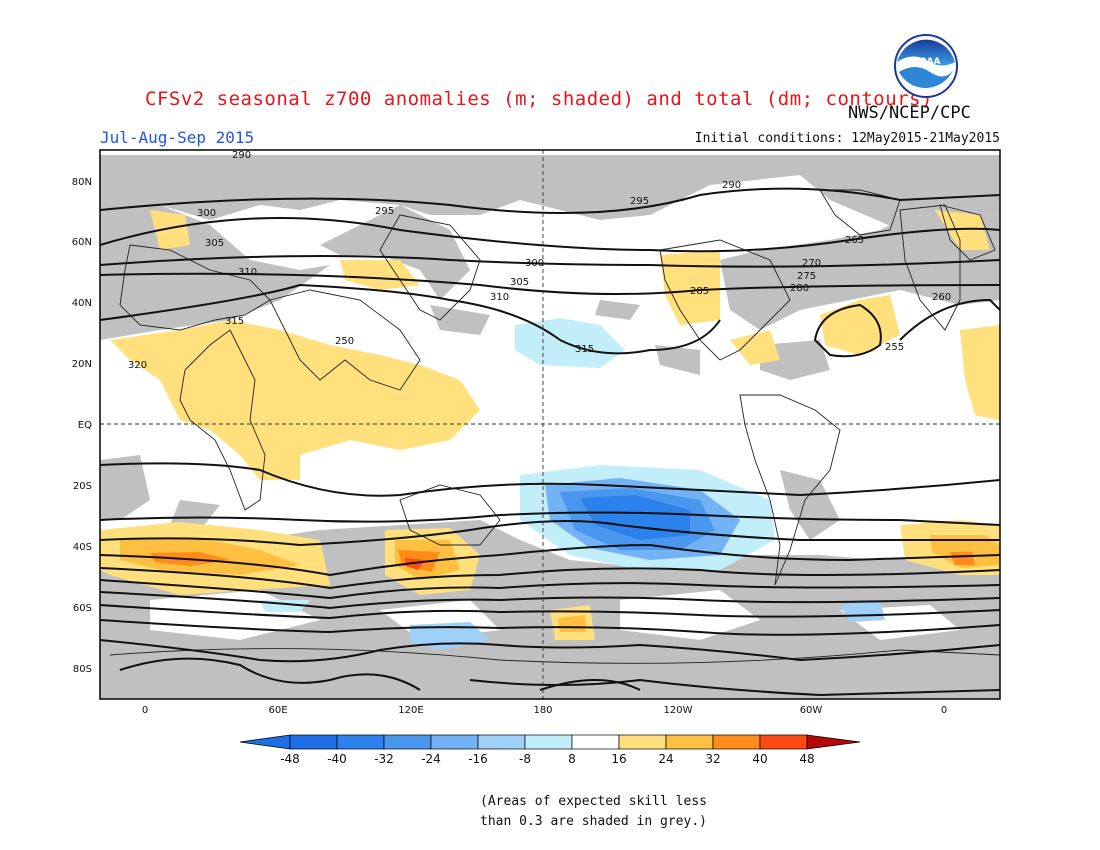 Image resolution: width=1100 pixels, height=850 pixels. What do you see at coordinates (806, 759) in the screenshot?
I see `colorbar-tick-label: 48` at bounding box center [806, 759].